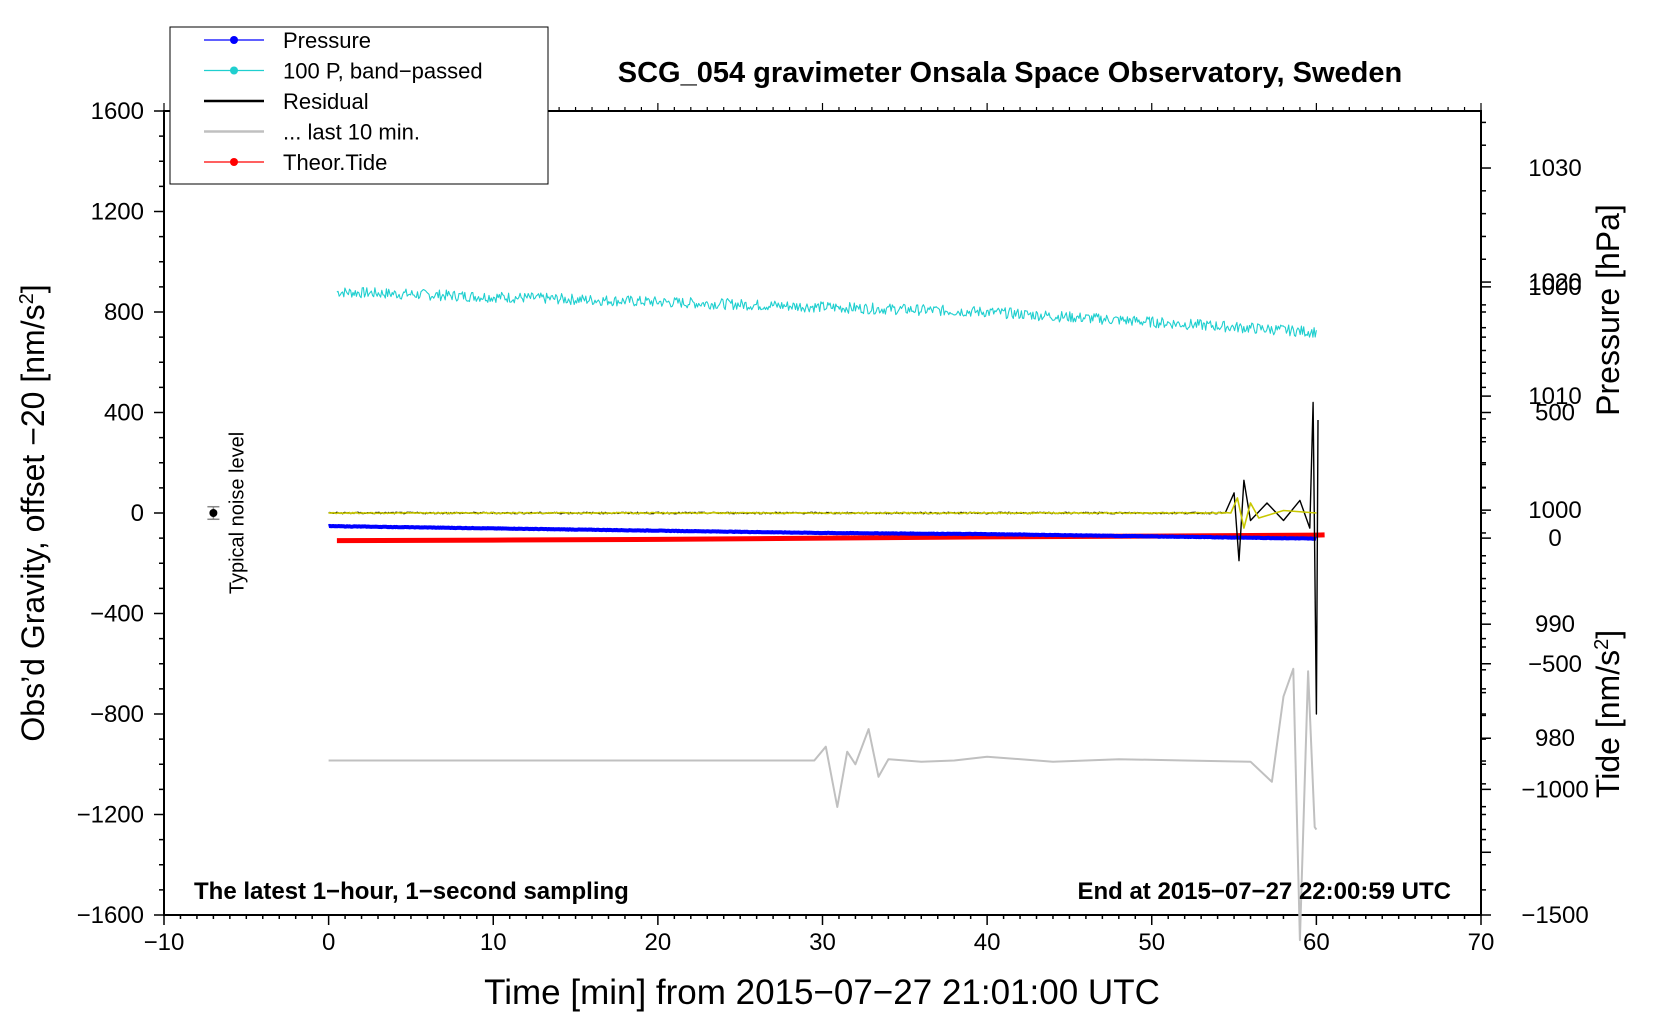 This screenshot has height=1020, width=1660. What do you see at coordinates (351, 132) in the screenshot?
I see `legend-label: ... last 10 min.` at bounding box center [351, 132].